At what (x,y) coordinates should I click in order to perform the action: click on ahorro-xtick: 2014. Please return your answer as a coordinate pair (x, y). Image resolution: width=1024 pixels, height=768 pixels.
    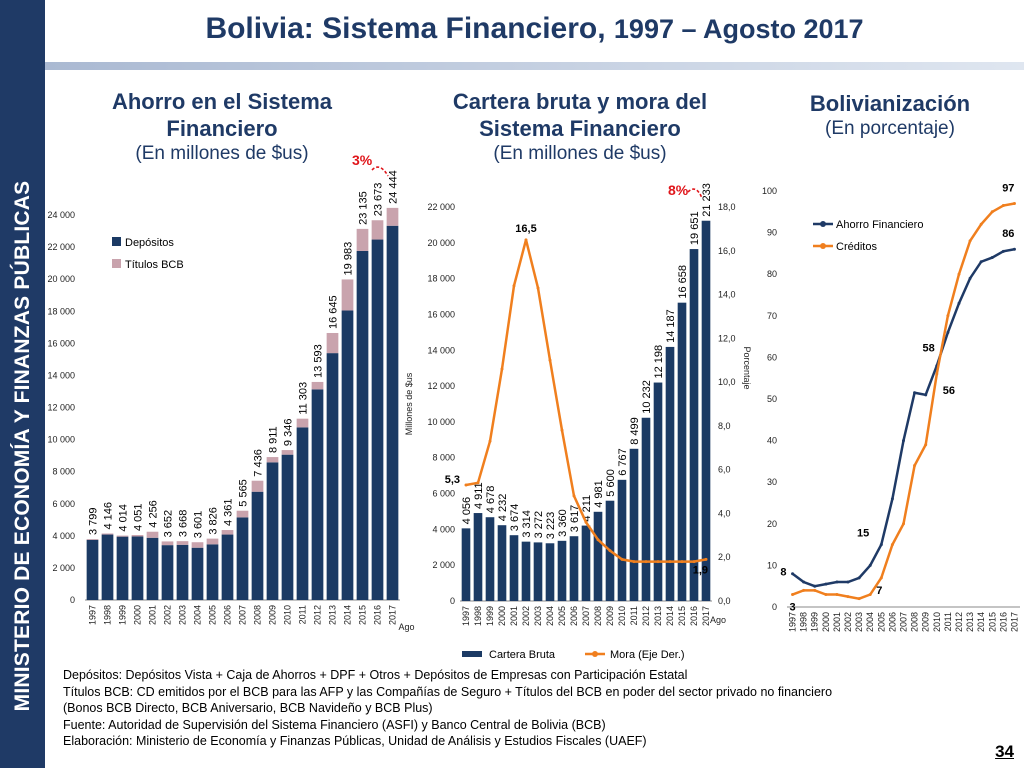
    Looking at the image, I should click on (348, 615).